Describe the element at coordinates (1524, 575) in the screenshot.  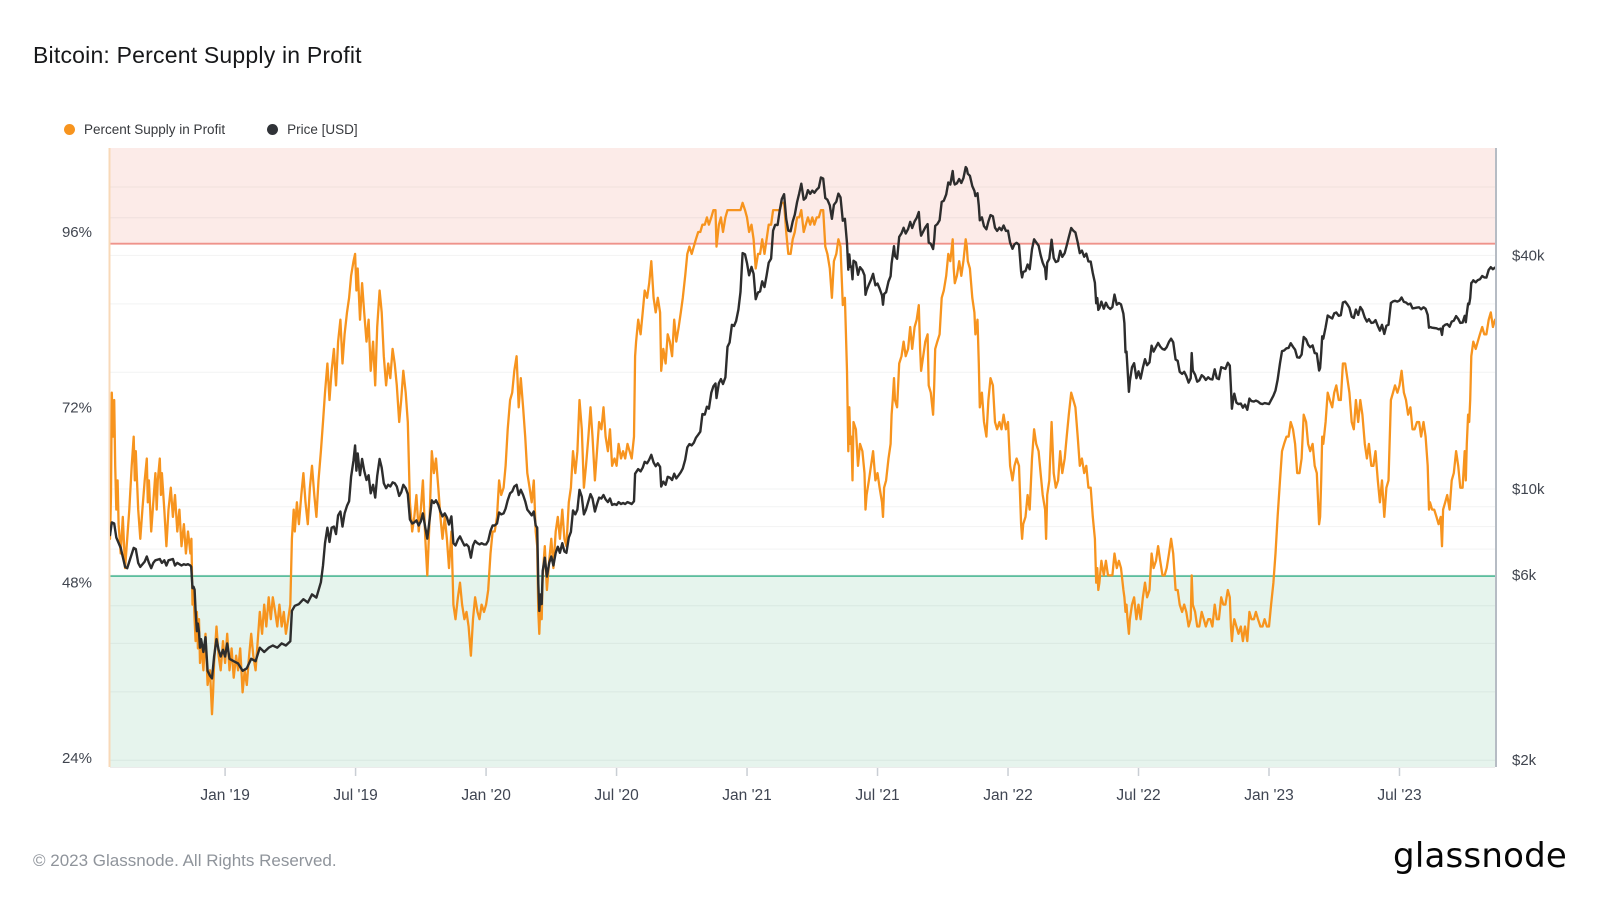
I see `price-tick-label: $6k` at that location.